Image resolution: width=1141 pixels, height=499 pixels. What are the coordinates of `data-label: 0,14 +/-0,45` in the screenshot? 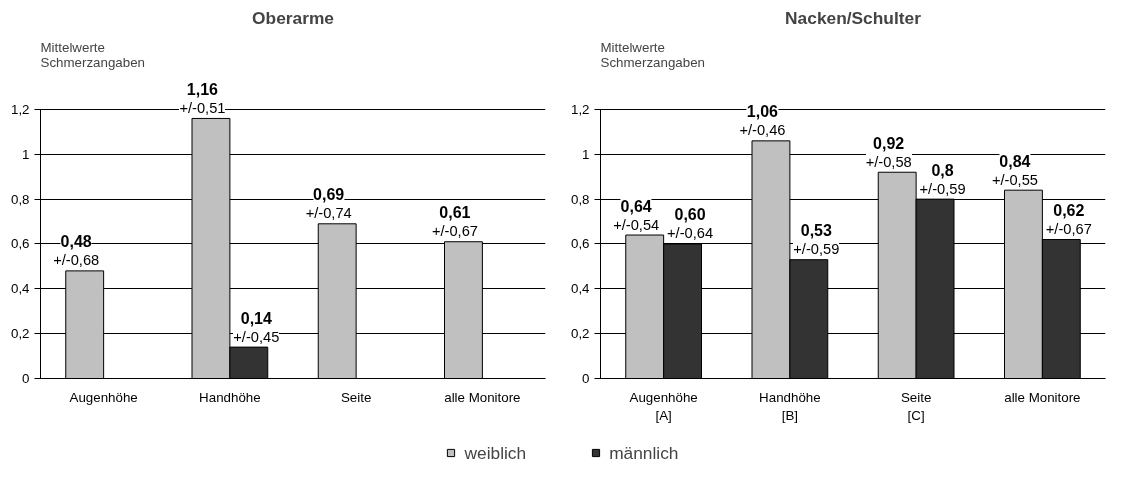 It's located at (256, 327).